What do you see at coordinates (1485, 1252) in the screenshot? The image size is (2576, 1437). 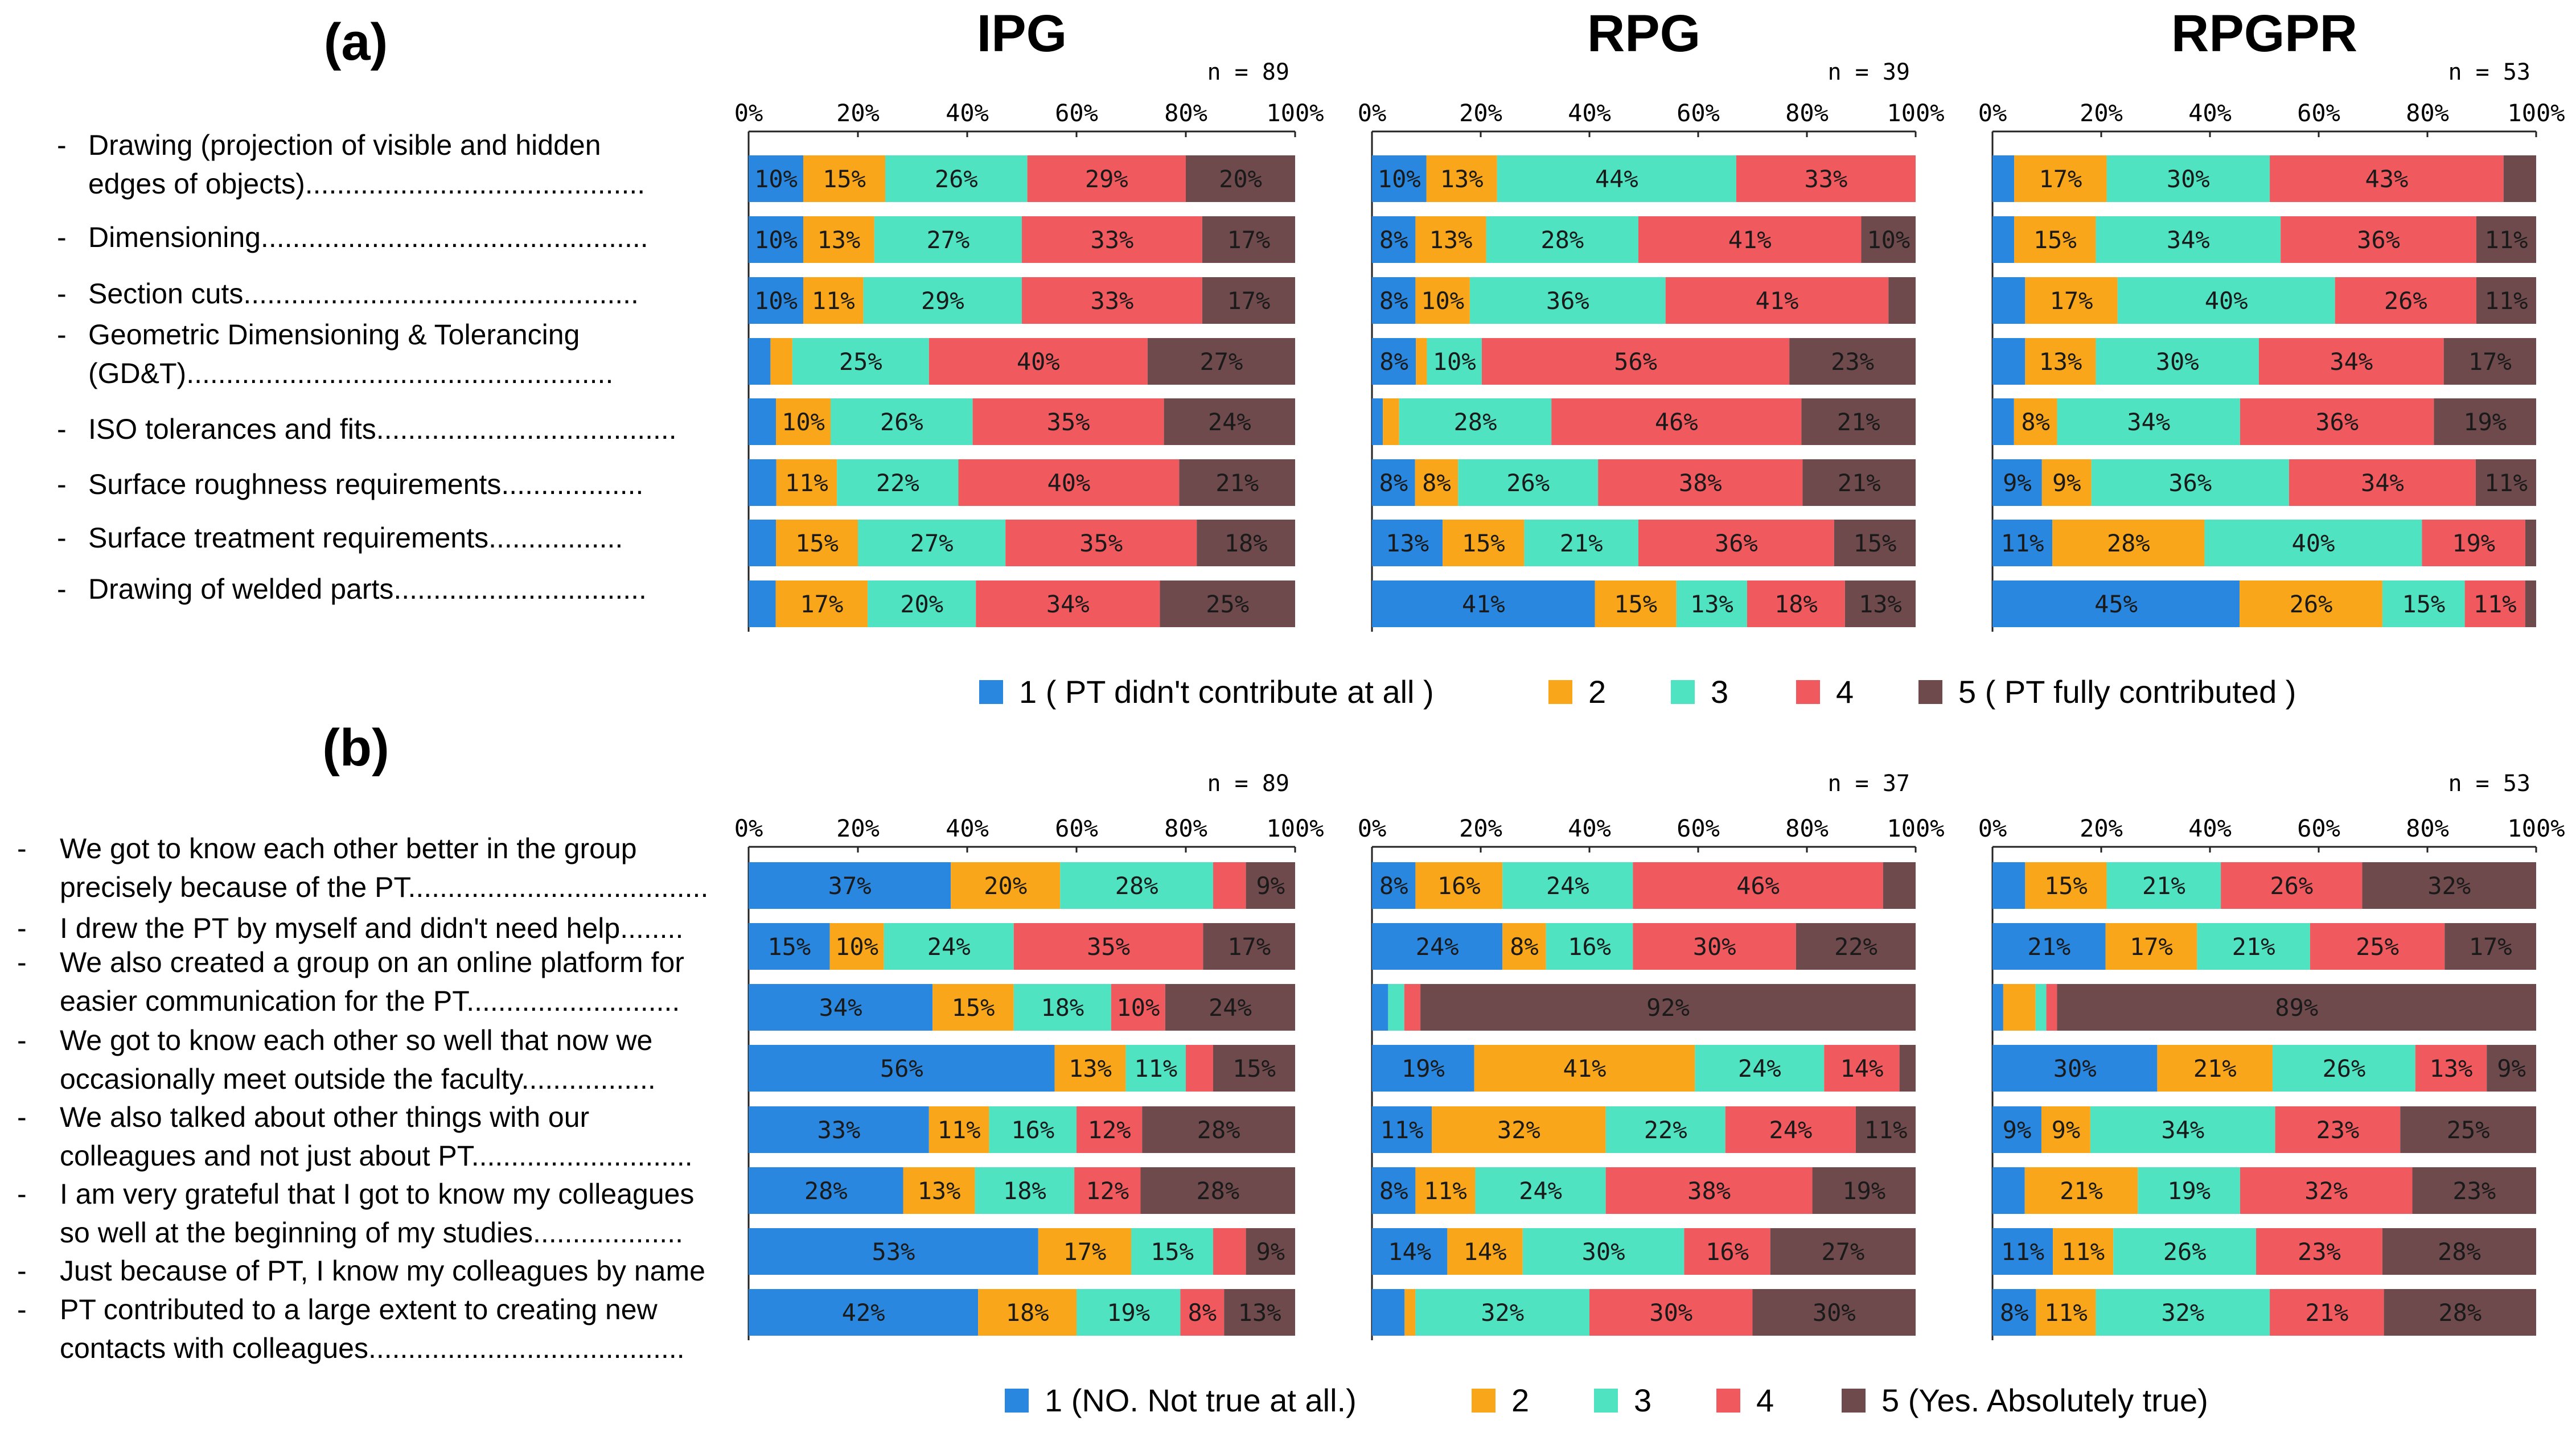 I see `data-label: 14%` at bounding box center [1485, 1252].